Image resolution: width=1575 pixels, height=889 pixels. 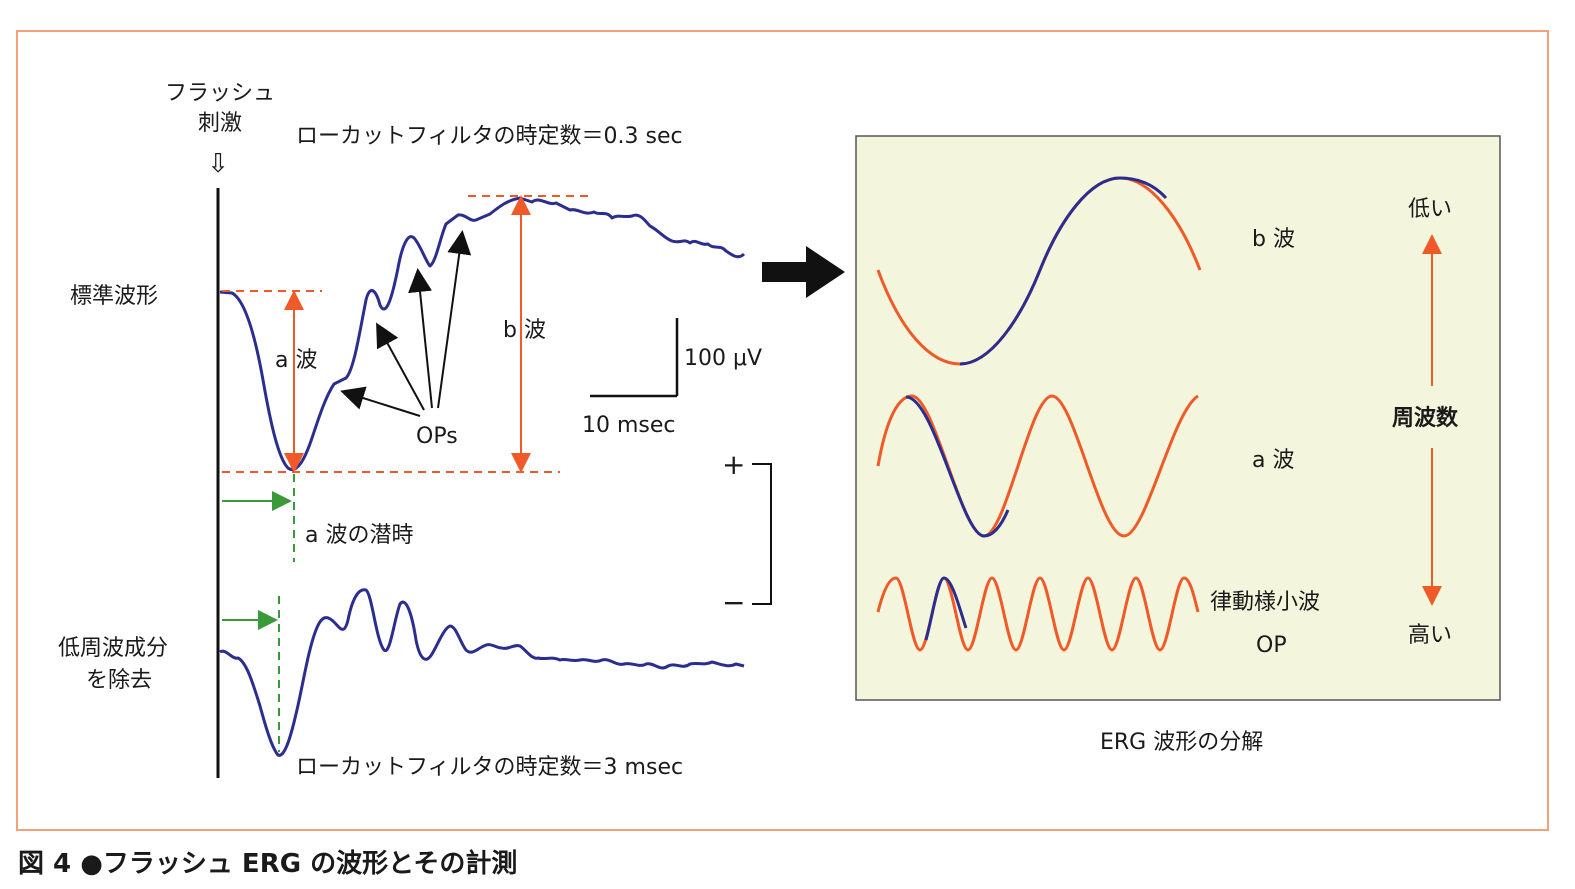 What do you see at coordinates (733, 602) in the screenshot?
I see `polarity-minus: −` at bounding box center [733, 602].